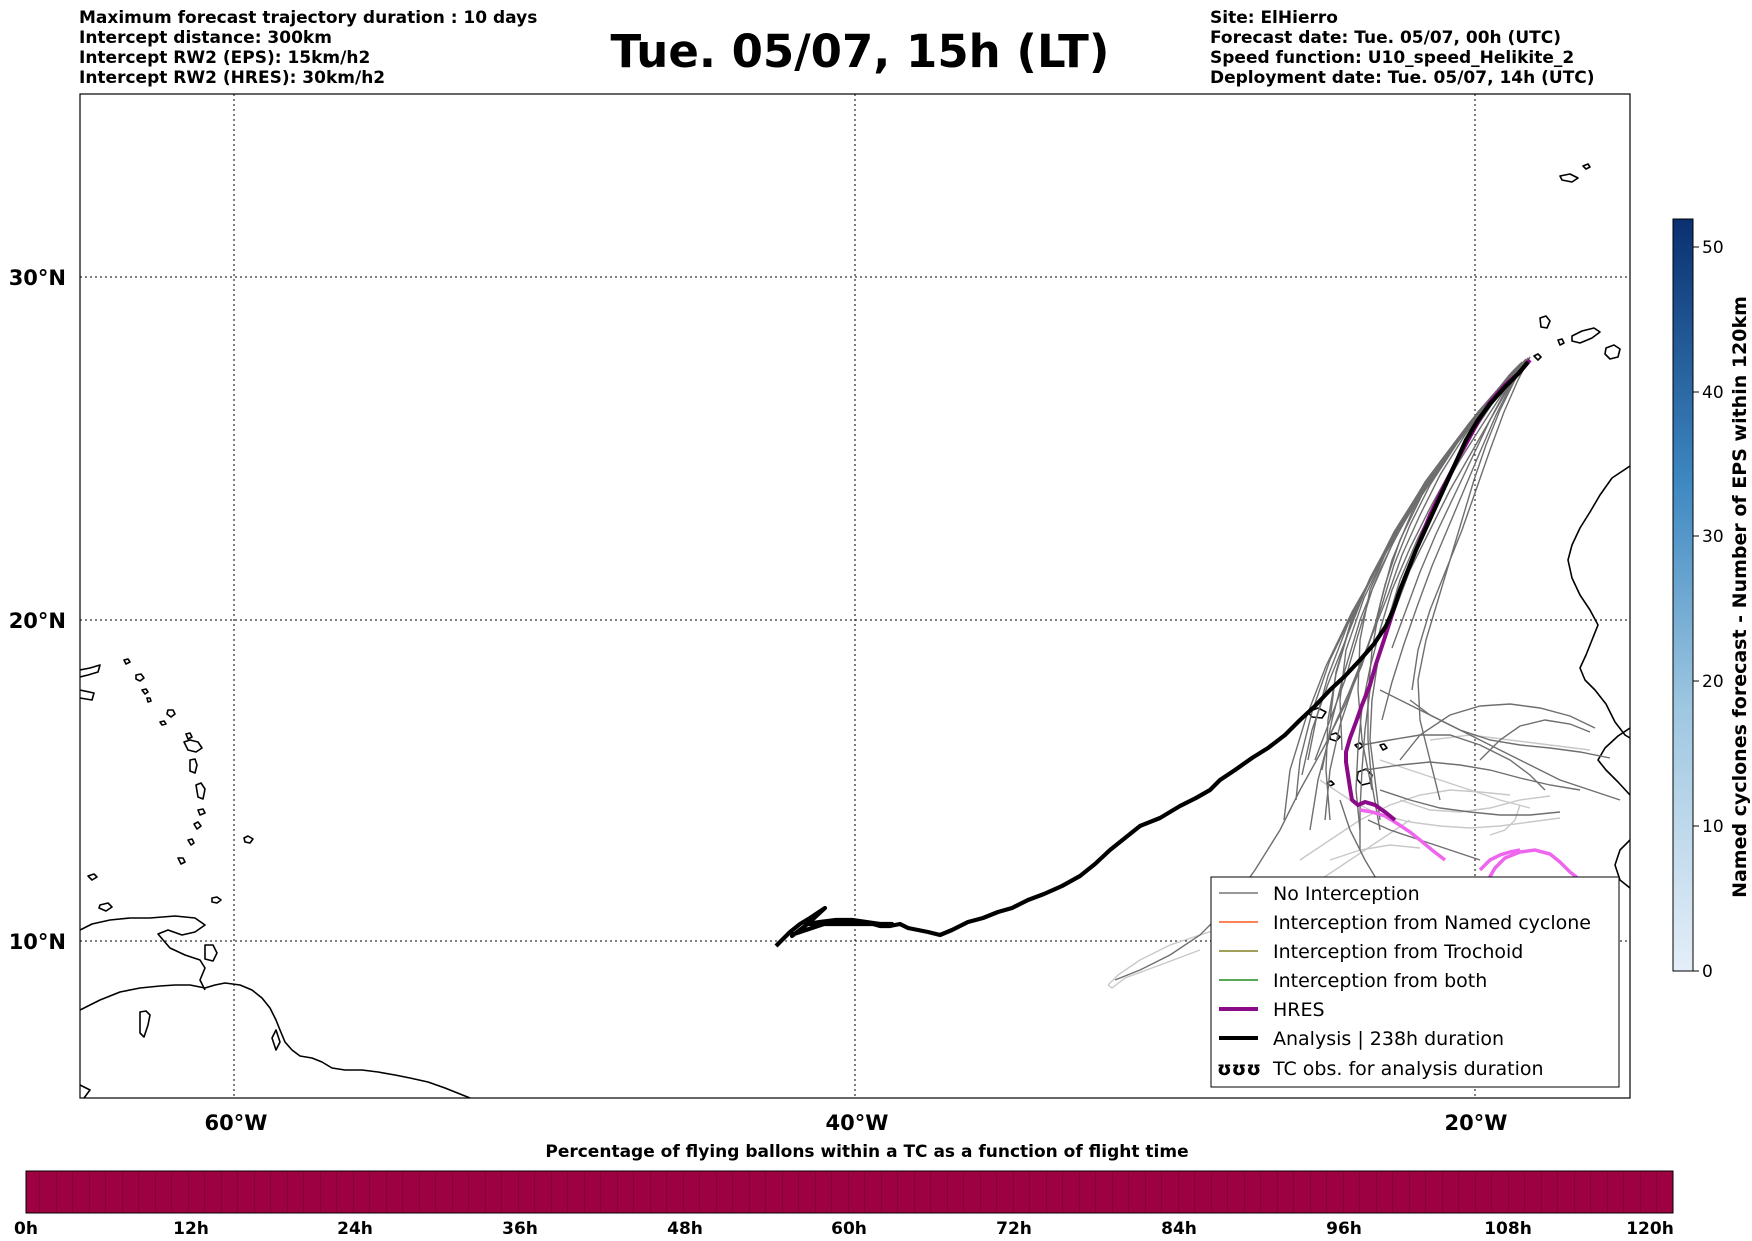 This screenshot has width=1752, height=1241. What do you see at coordinates (1713, 827) in the screenshot?
I see `colorbar-tick: 10` at bounding box center [1713, 827].